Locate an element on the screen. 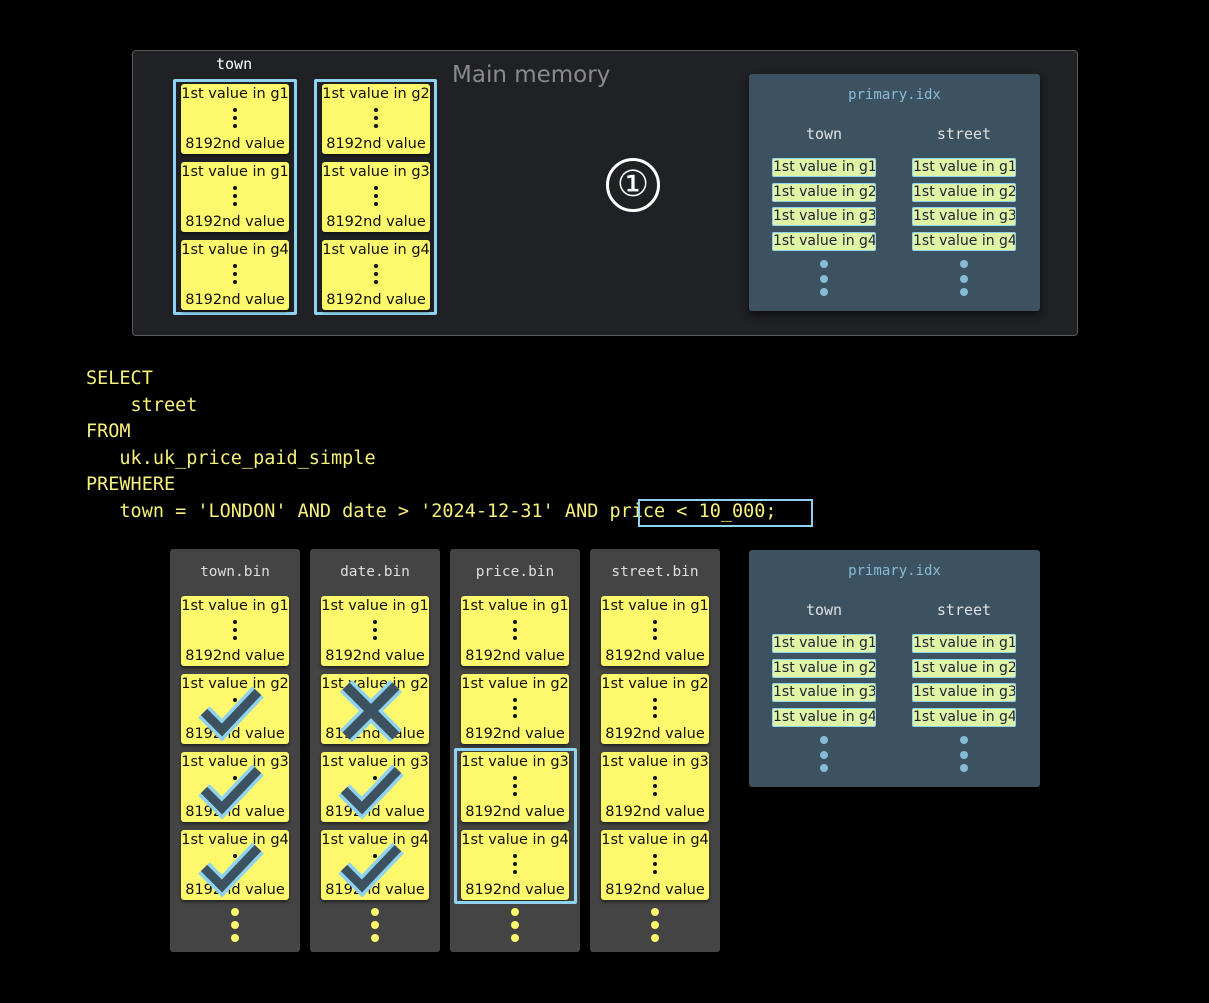  file-name: date.bin is located at coordinates (375, 572).